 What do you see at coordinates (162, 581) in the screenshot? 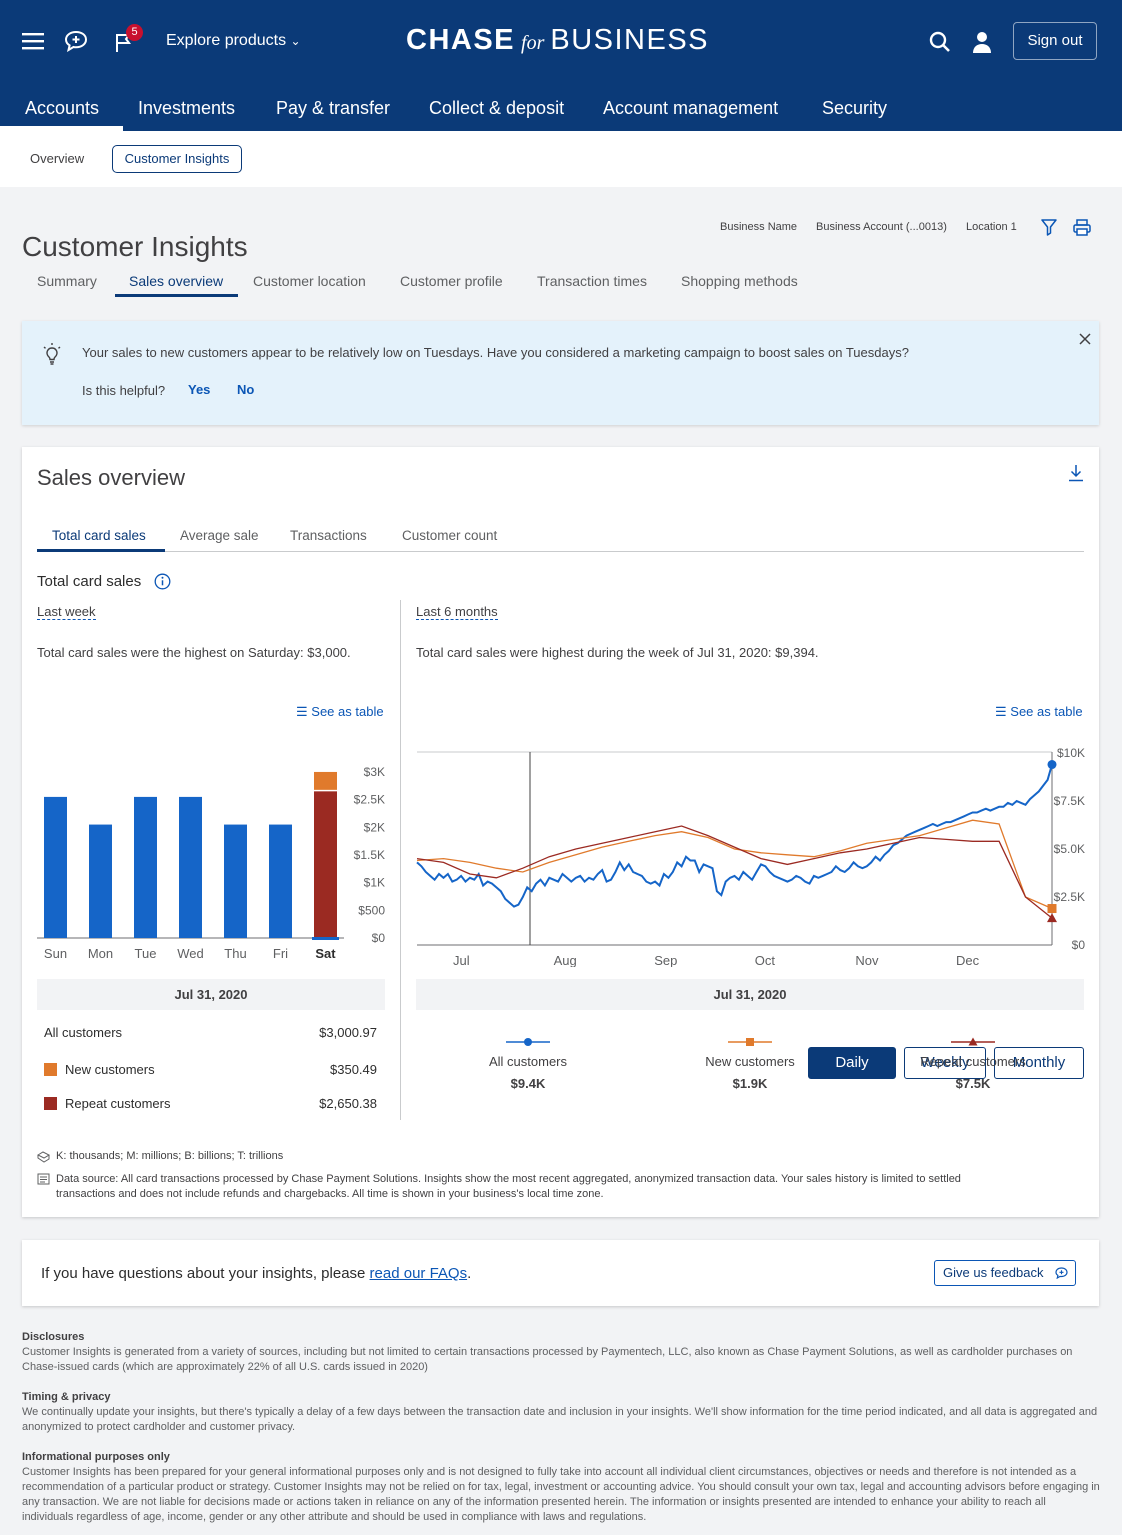
I see `info-icon` at bounding box center [162, 581].